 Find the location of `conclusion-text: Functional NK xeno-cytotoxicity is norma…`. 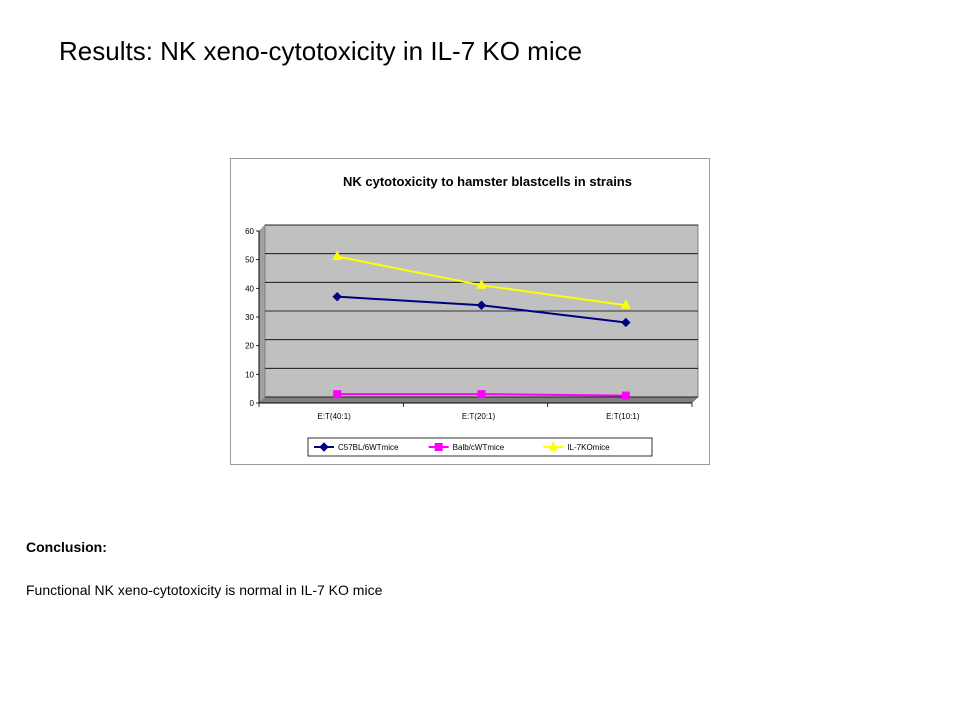

conclusion-text: Functional NK xeno-cytotoxicity is norma… is located at coordinates (204, 590).